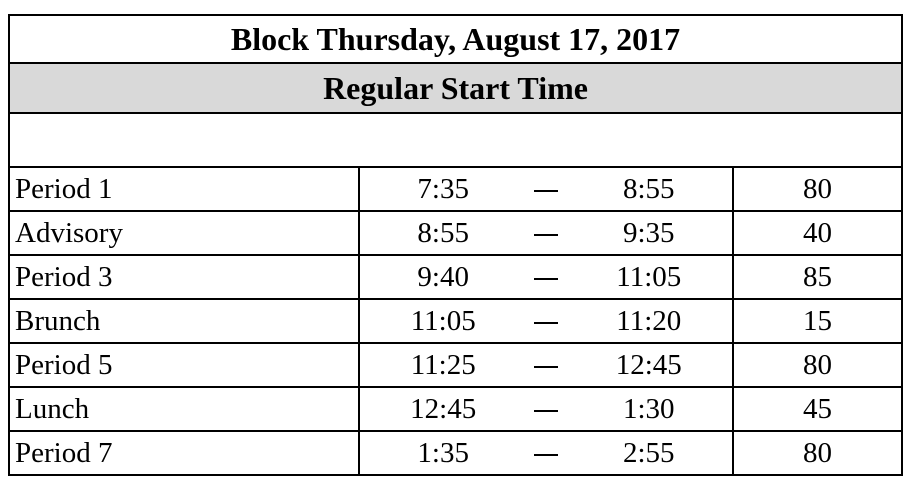 This screenshot has width=912, height=478. Describe the element at coordinates (648, 364) in the screenshot. I see `end-time: 12:45` at that location.